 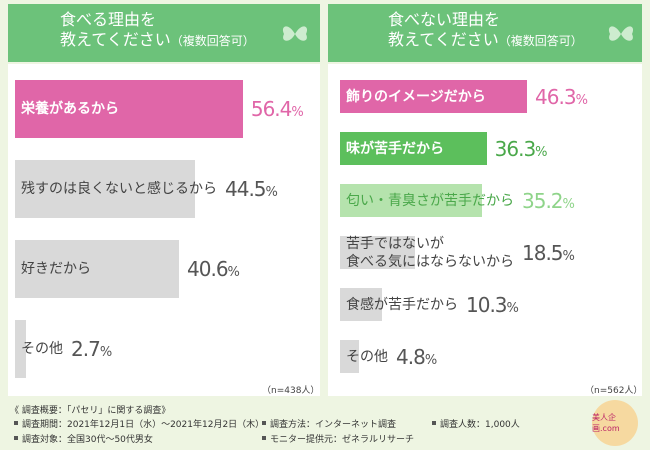 What do you see at coordinates (291, 391) in the screenshot?
I see `sample-note: （n=438人）` at bounding box center [291, 391].